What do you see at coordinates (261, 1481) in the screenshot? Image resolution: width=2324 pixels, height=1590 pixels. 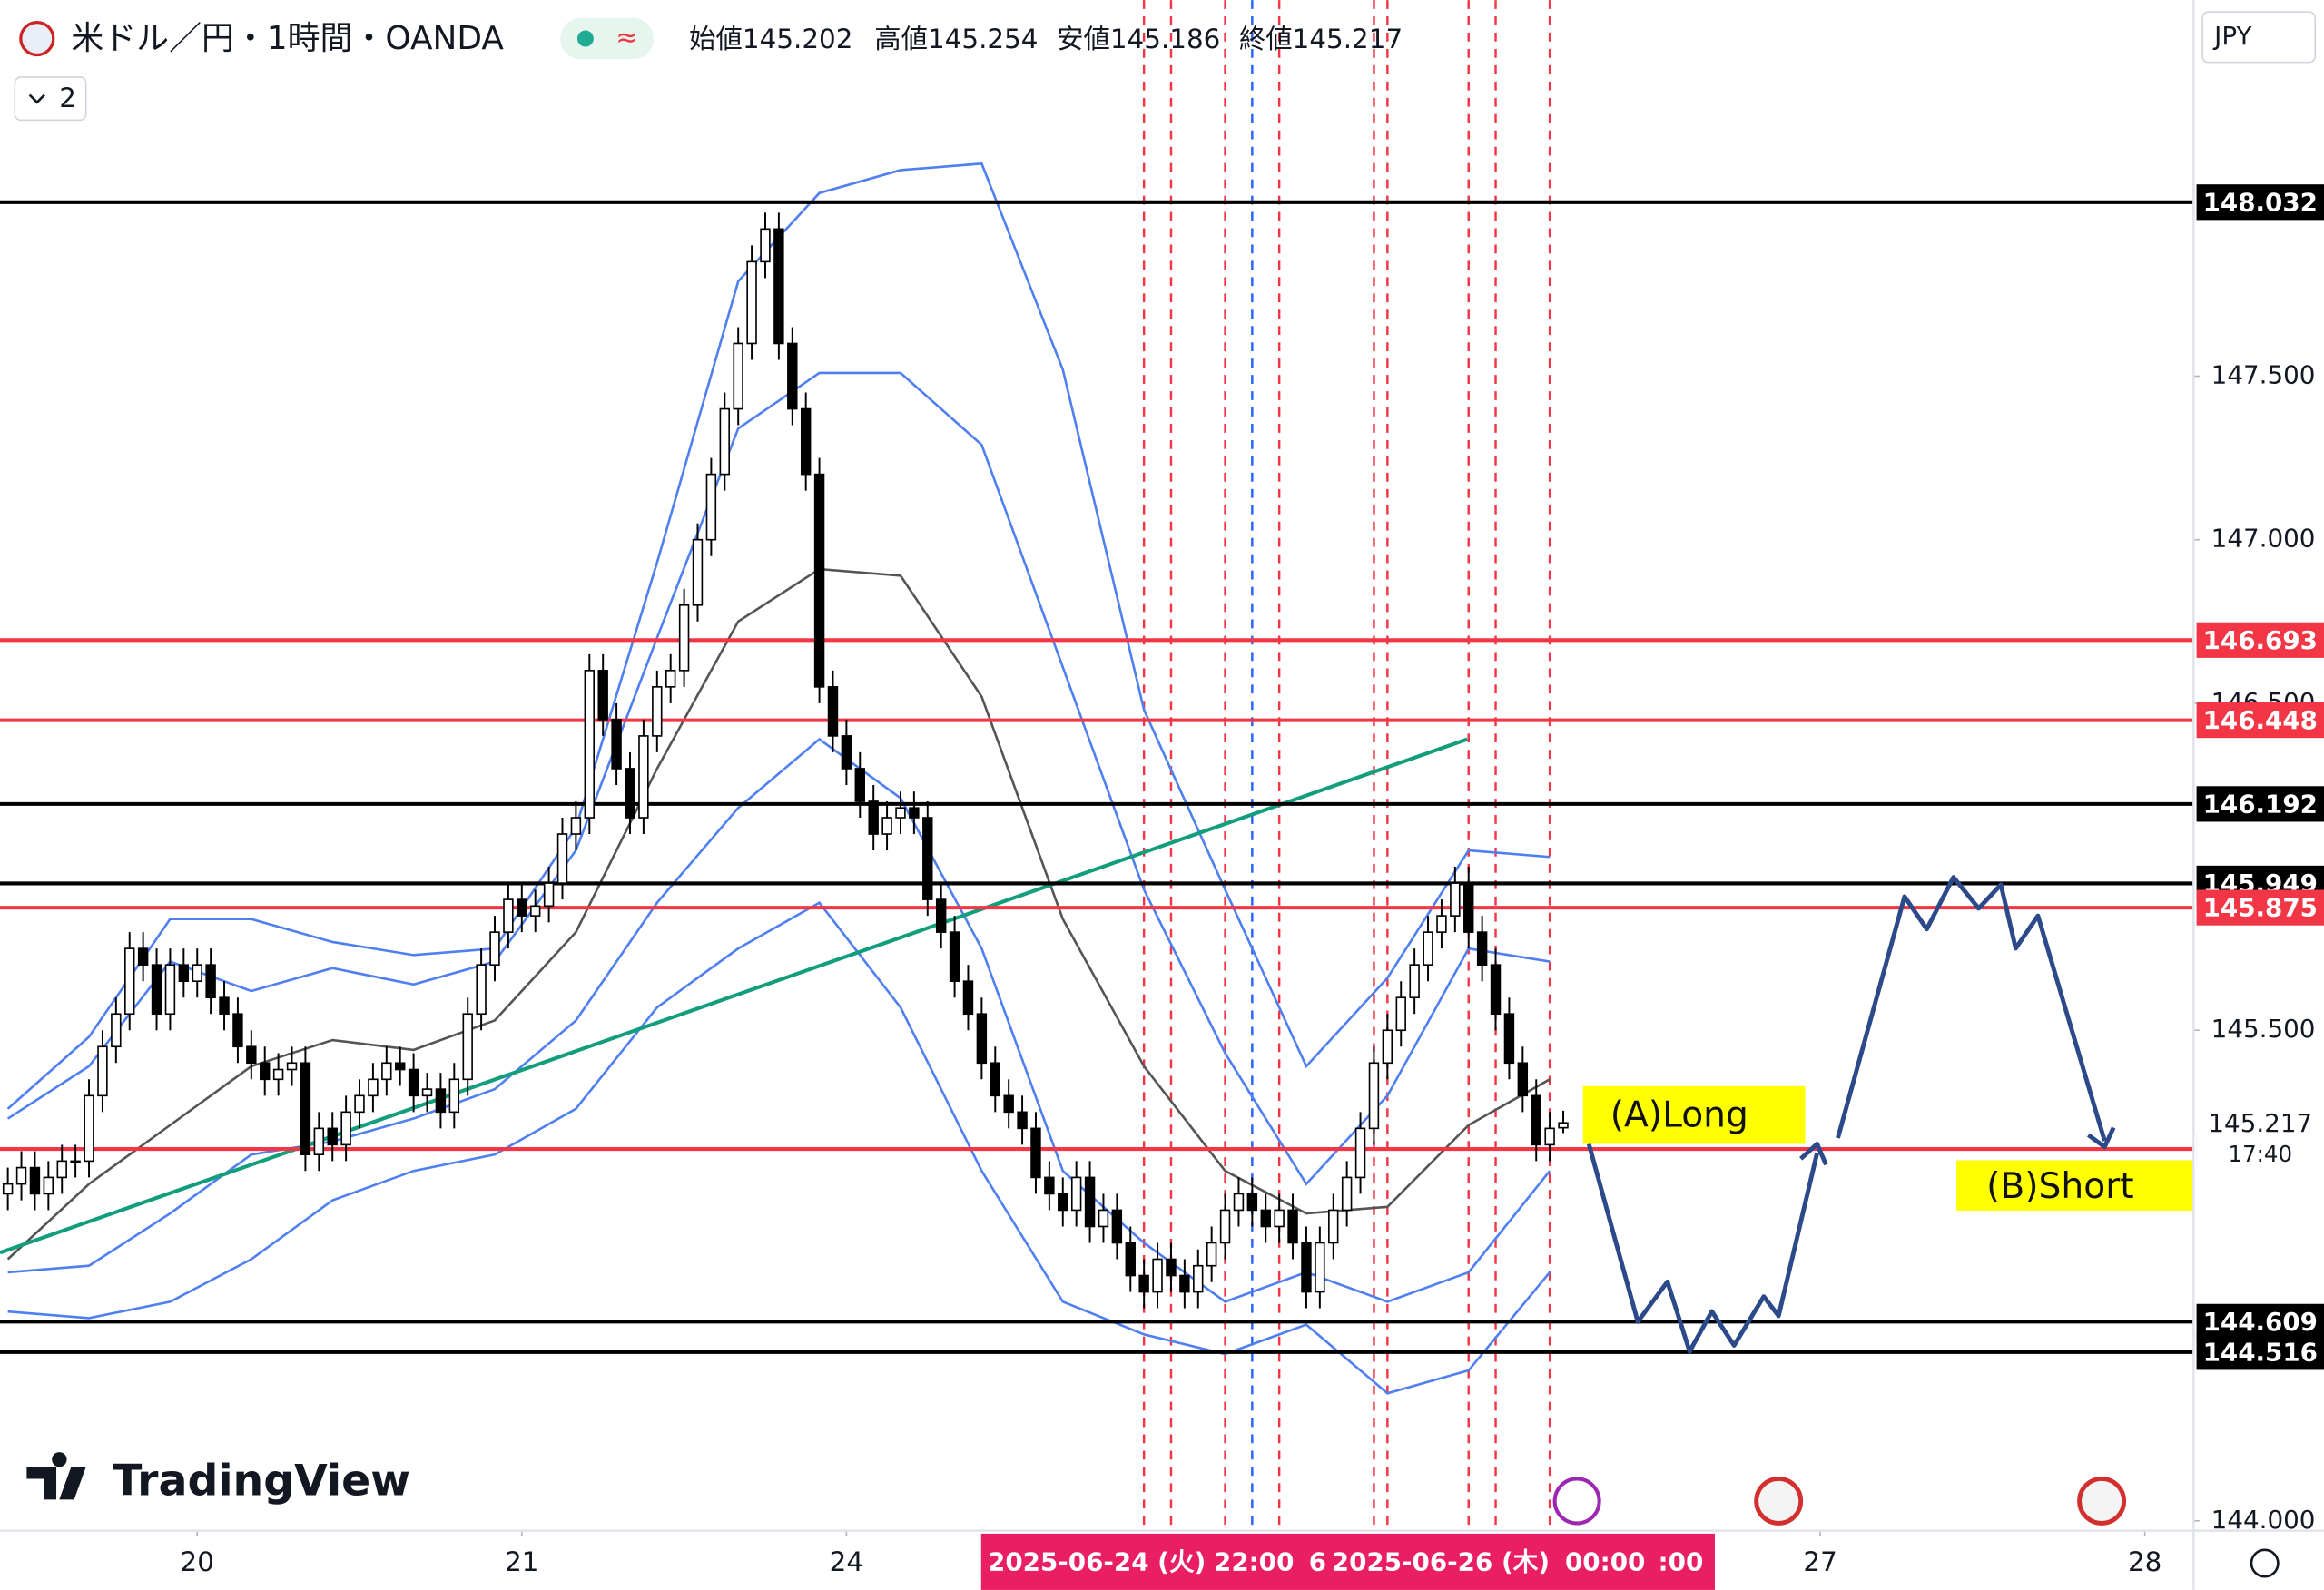 I see `brand: TradingView` at bounding box center [261, 1481].